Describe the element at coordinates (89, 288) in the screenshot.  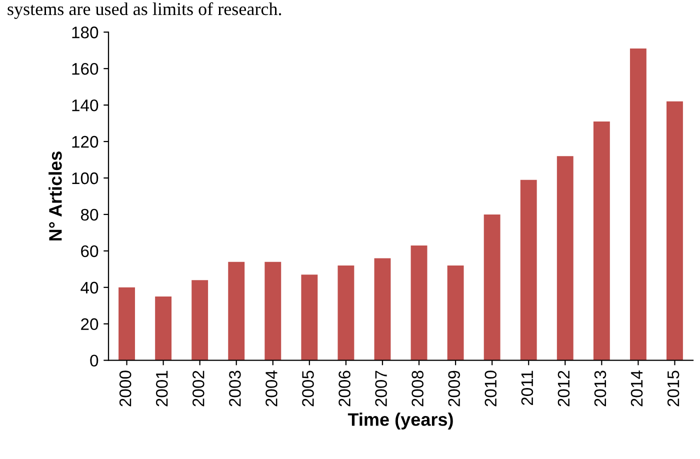
I see `y-tick-label: 40` at that location.